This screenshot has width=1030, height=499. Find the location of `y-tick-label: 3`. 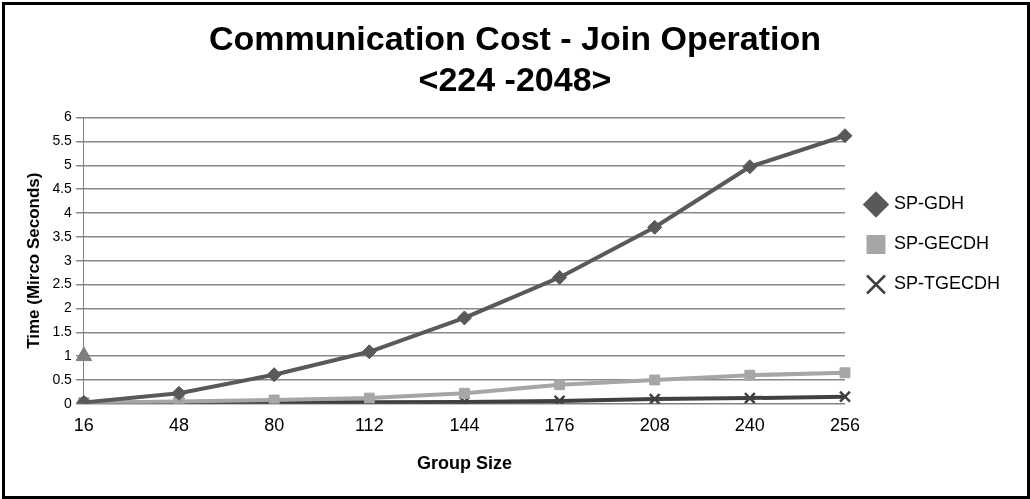

y-tick-label: 3 is located at coordinates (68, 259).